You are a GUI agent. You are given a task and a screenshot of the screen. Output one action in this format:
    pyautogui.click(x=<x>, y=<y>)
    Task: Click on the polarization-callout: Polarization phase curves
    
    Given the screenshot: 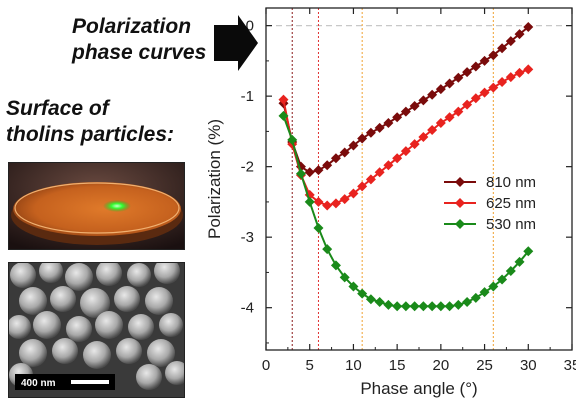 What is the action you would take?
    pyautogui.click(x=139, y=40)
    